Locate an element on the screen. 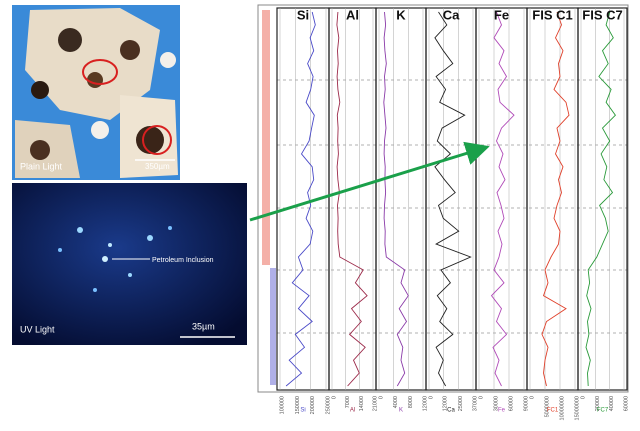 The height and width of the screenshot is (431, 640). curve-name: Si is located at coordinates (302, 411).